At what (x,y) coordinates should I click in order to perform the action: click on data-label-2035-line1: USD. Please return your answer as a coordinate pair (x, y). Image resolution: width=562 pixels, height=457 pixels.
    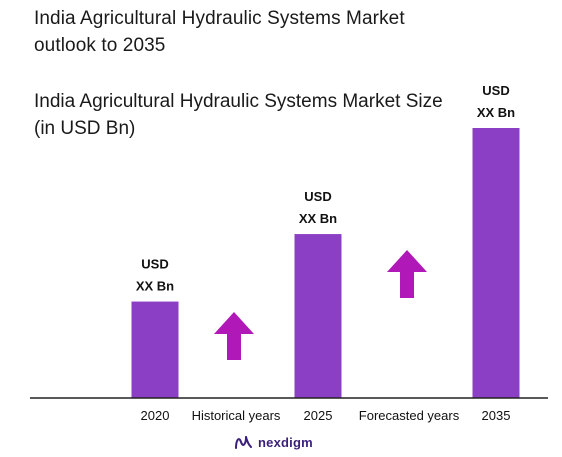
    Looking at the image, I should click on (495, 90).